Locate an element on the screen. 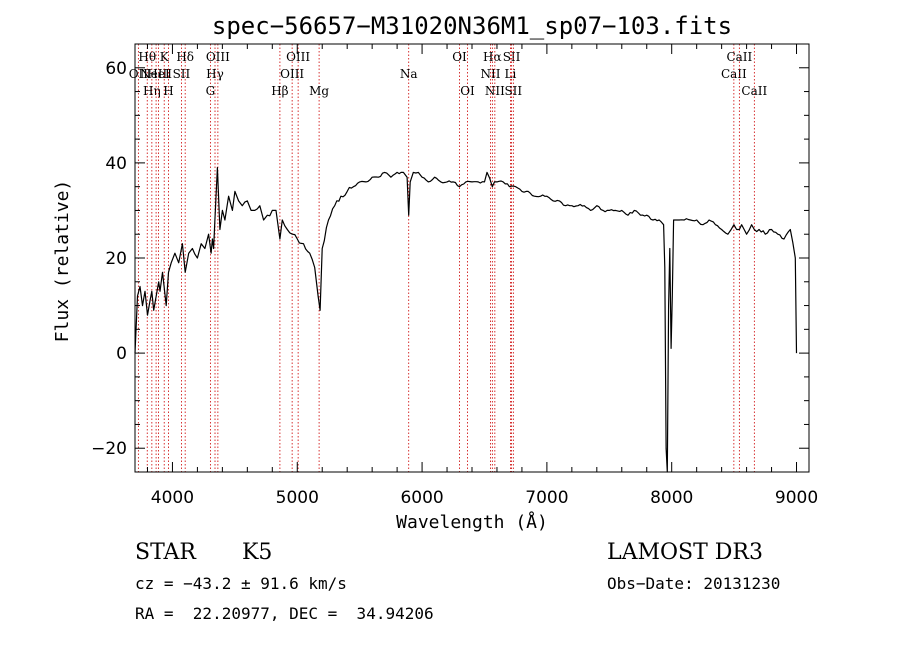 The height and width of the screenshot is (649, 900). spectral-line-label: Na is located at coordinates (409, 74).